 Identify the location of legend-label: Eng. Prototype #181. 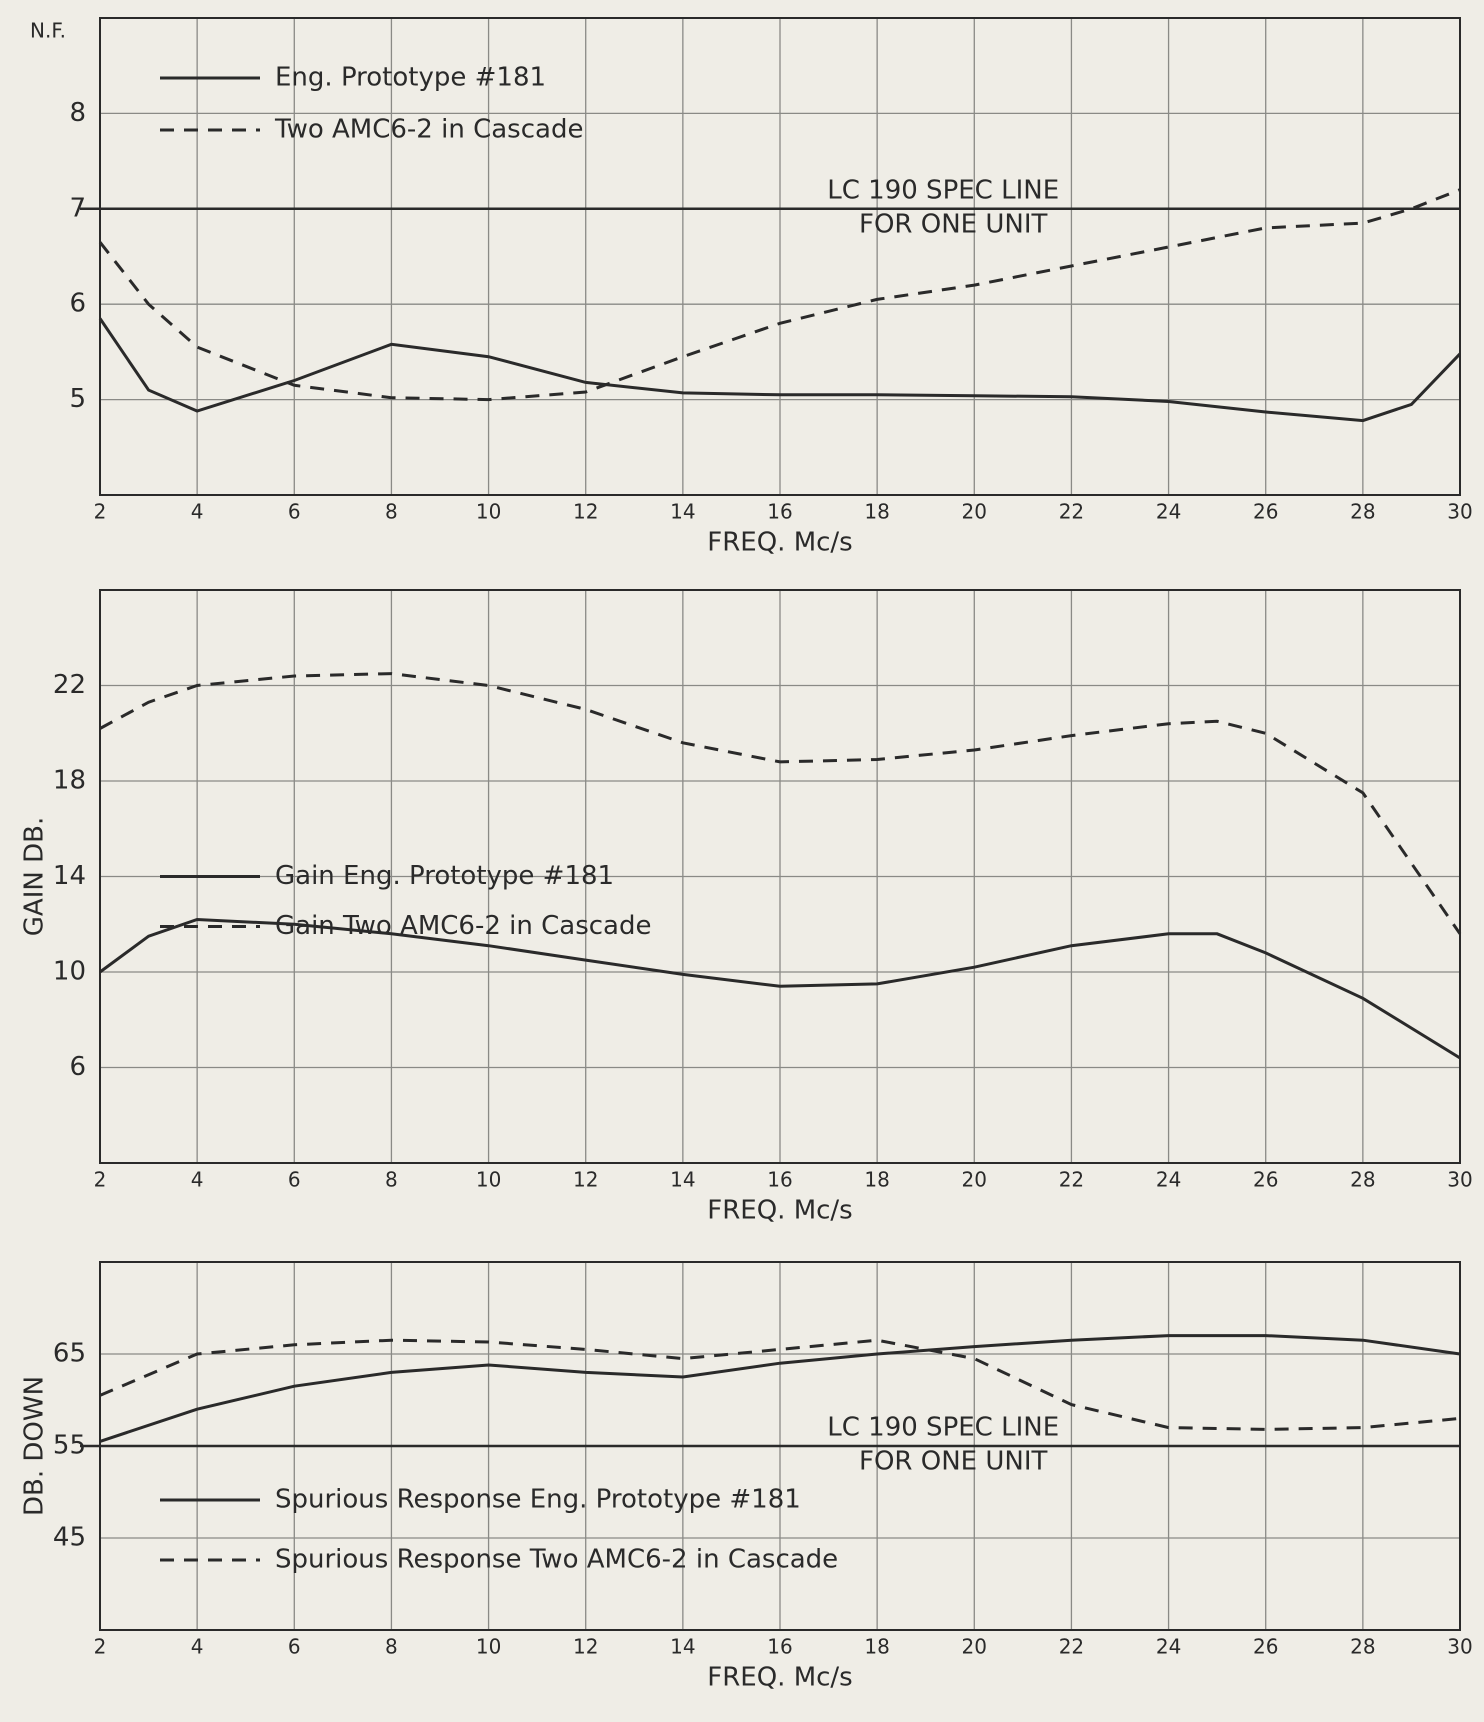
(410, 78).